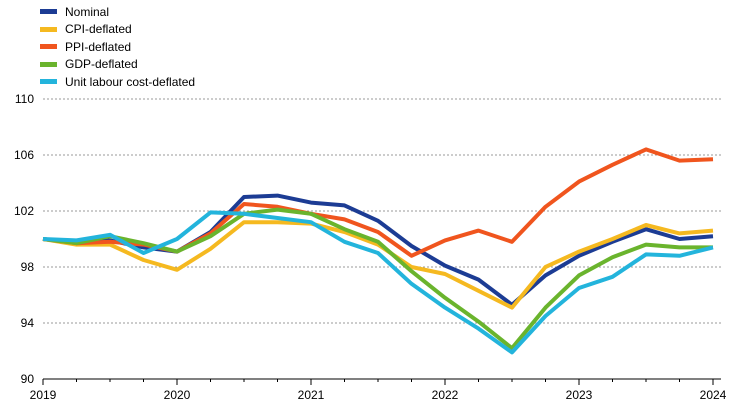 The height and width of the screenshot is (405, 742). What do you see at coordinates (713, 395) in the screenshot?
I see `x-tick-label: 2024` at bounding box center [713, 395].